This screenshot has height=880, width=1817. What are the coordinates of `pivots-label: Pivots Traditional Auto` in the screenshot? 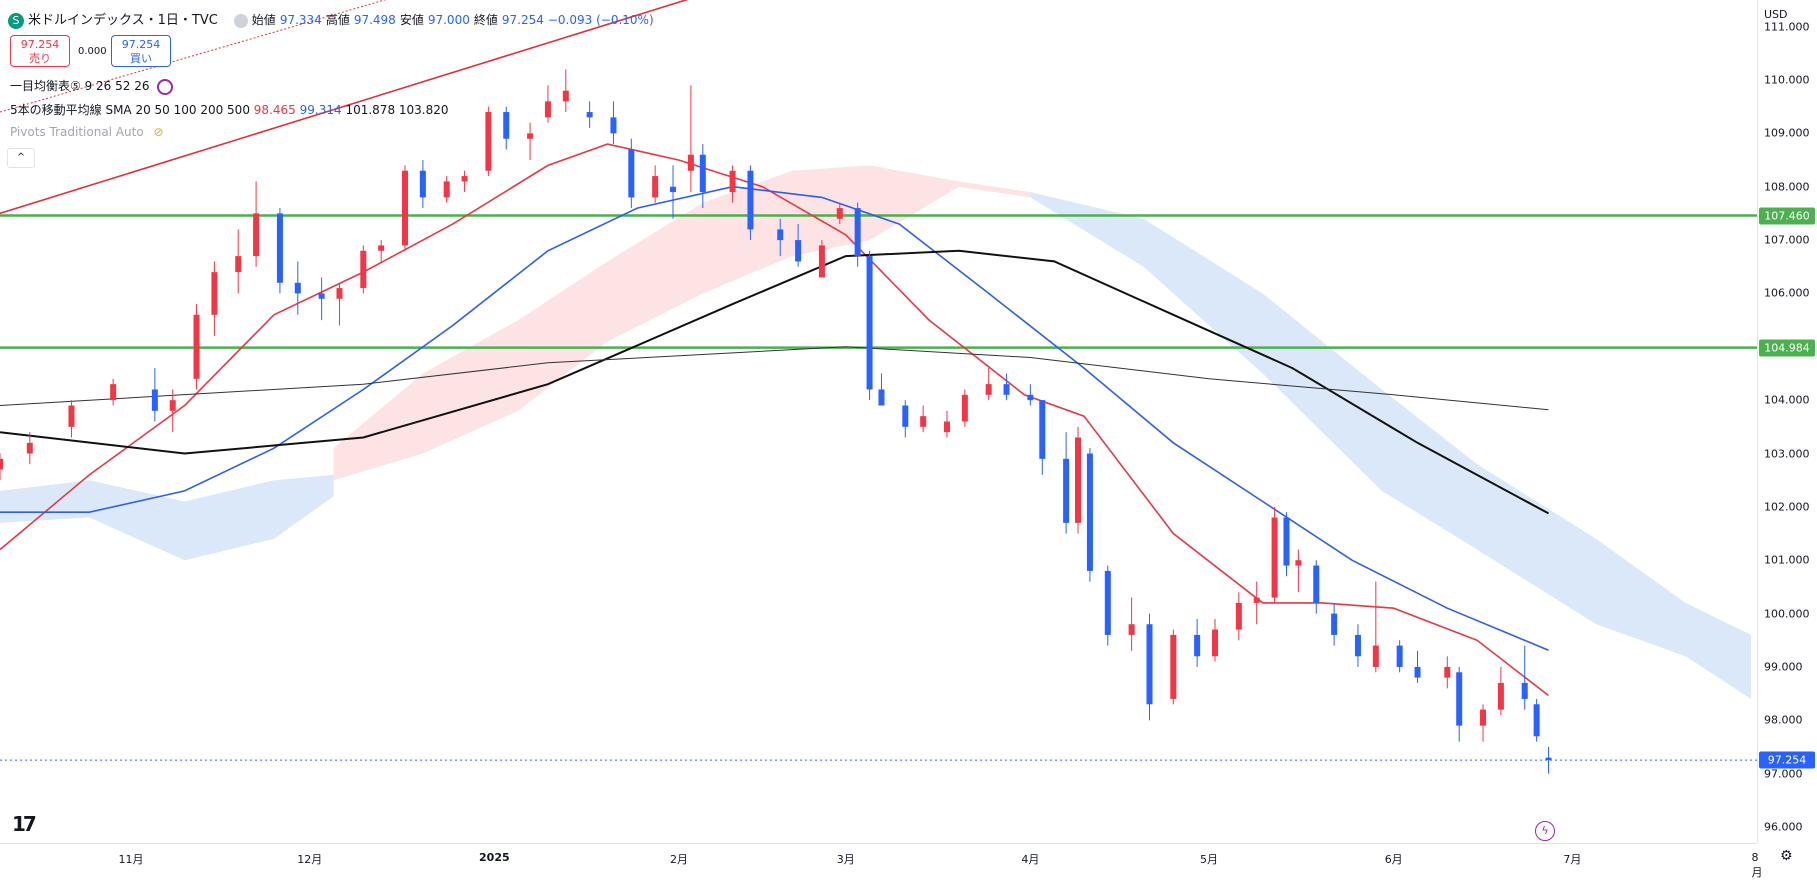 It's located at (77, 132).